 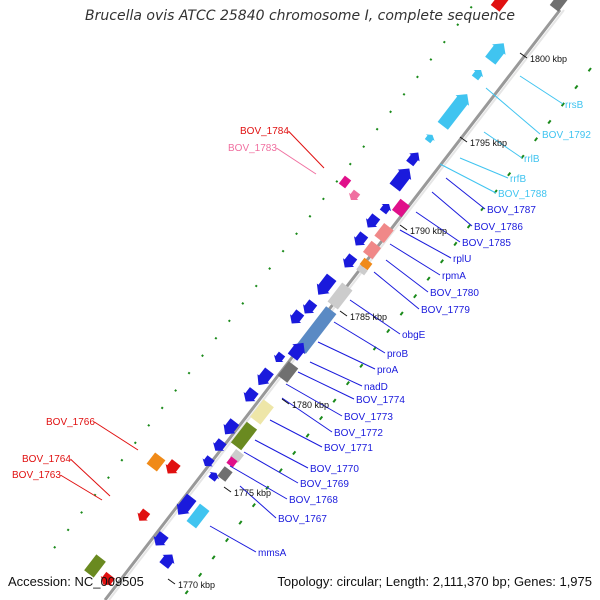 What do you see at coordinates (144, 514) in the screenshot?
I see `gene-BOV_1764-shape` at bounding box center [144, 514].